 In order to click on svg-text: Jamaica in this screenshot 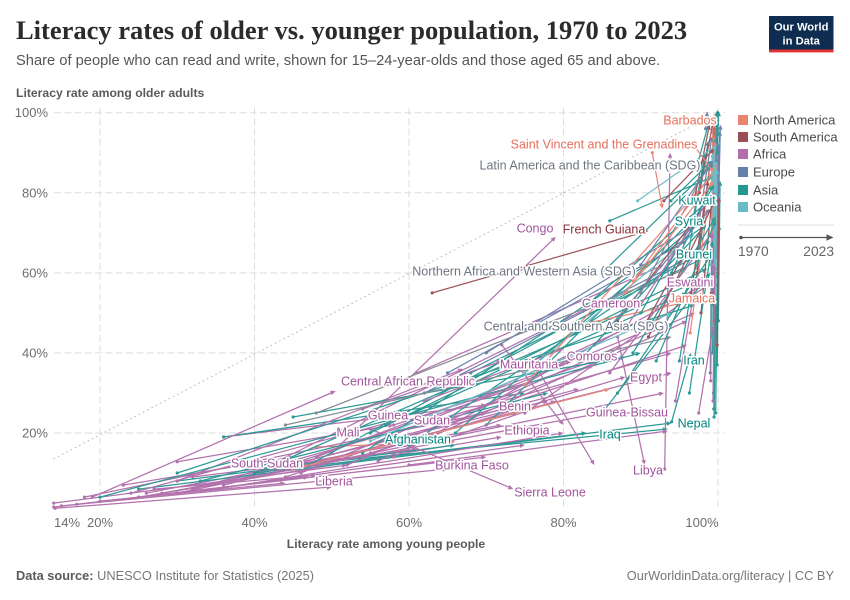, I will do `click(692, 299)`.